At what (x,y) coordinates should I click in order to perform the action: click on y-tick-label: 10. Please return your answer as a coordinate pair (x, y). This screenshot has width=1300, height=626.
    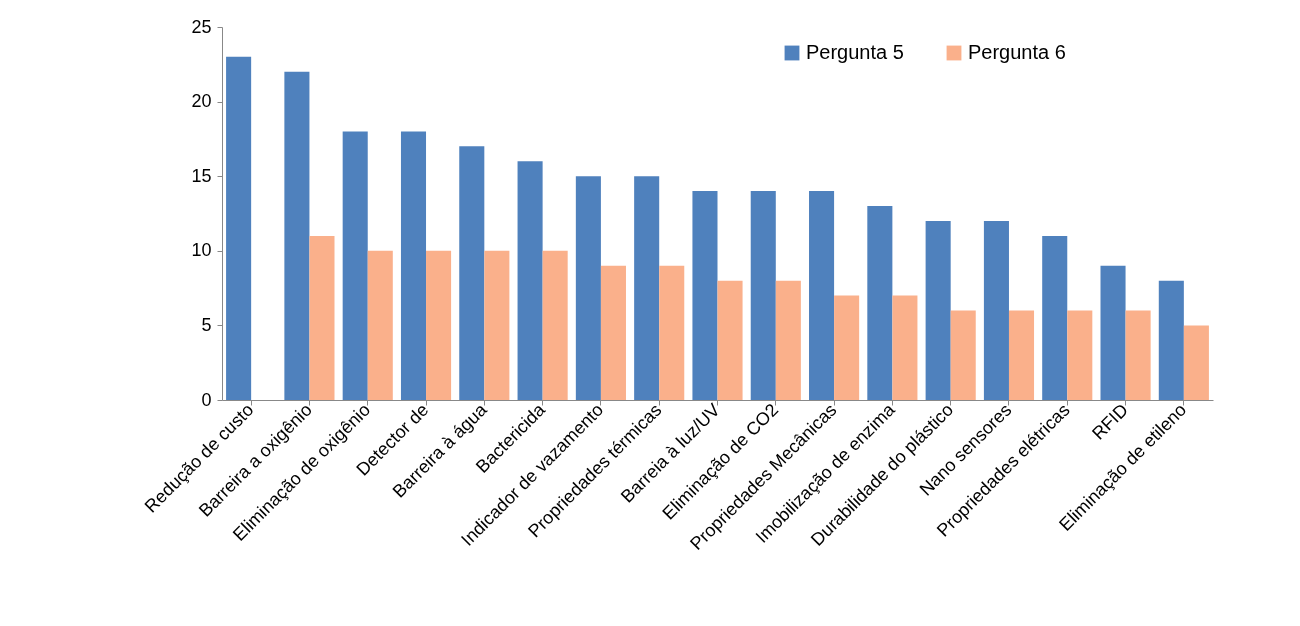
    Looking at the image, I should click on (201, 250).